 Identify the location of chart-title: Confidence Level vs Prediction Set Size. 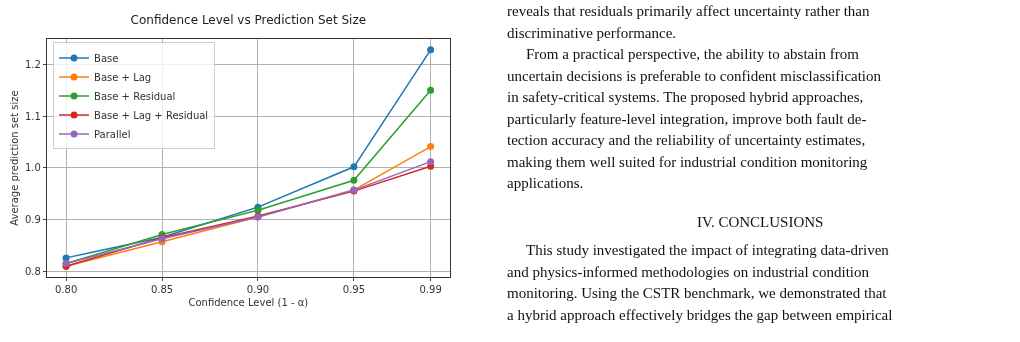
(248, 19).